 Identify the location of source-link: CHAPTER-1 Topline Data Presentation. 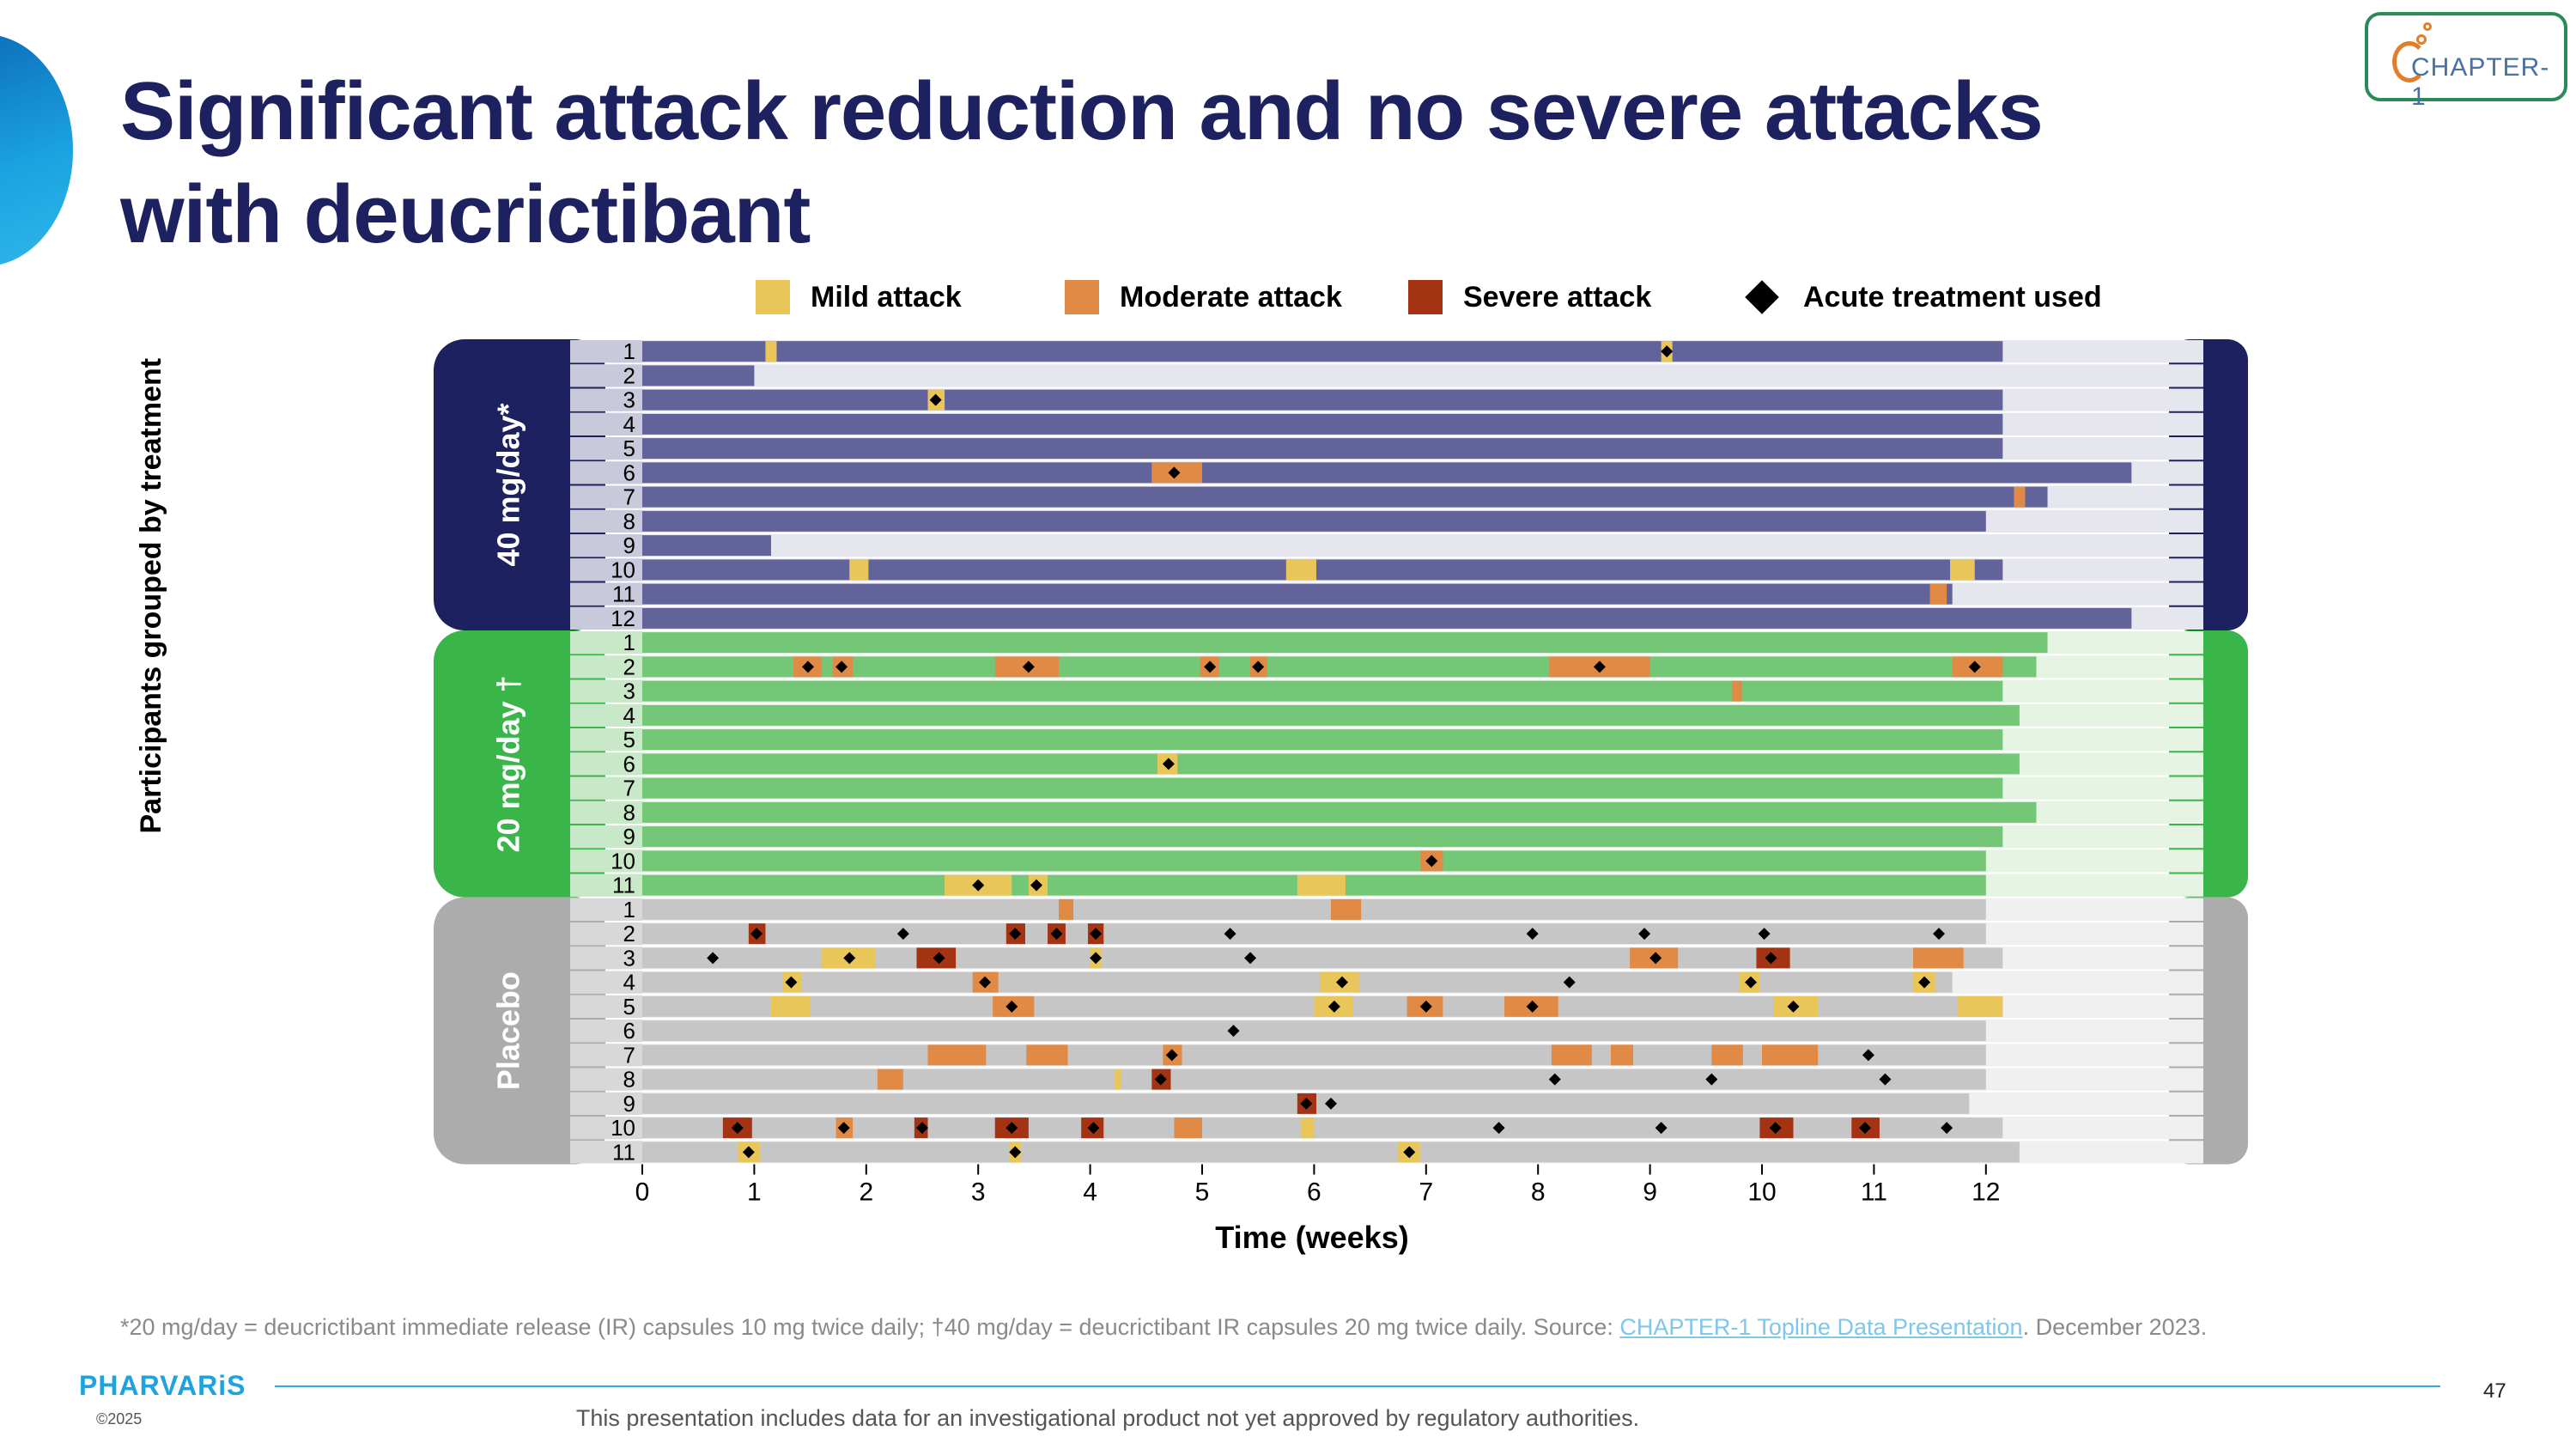
(1821, 1327).